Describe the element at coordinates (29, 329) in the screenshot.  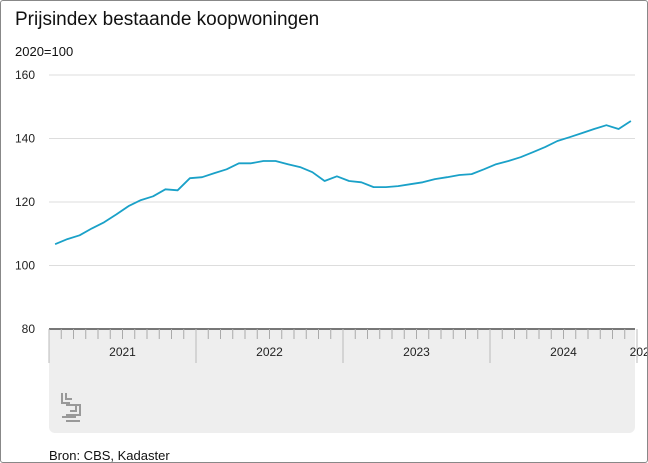
I see `y-tick-label: 80` at that location.